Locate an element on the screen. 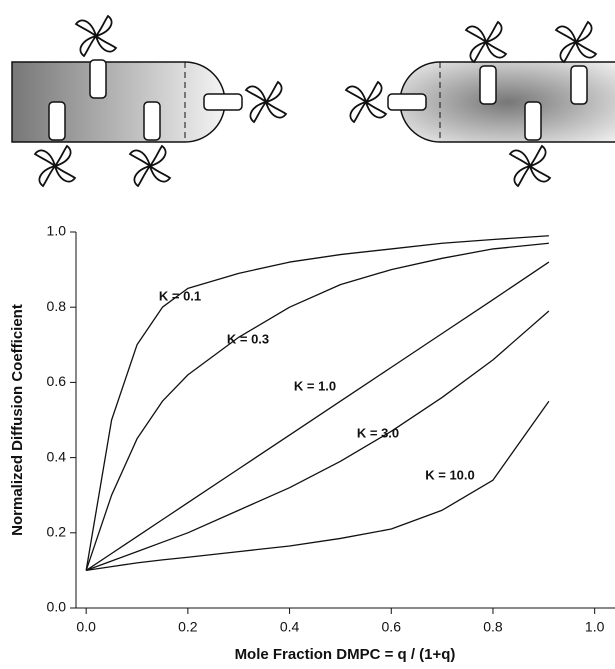 This screenshot has width=615, height=669. series-label: K = 1.0 is located at coordinates (315, 385).